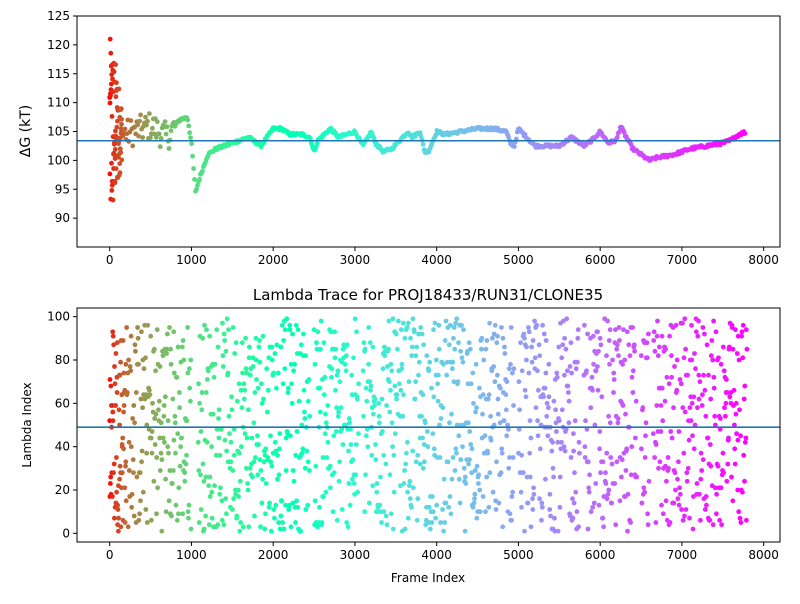 Image resolution: width=800 pixels, height=604 pixels. I want to click on y-tick-label: 80, so click(62, 360).